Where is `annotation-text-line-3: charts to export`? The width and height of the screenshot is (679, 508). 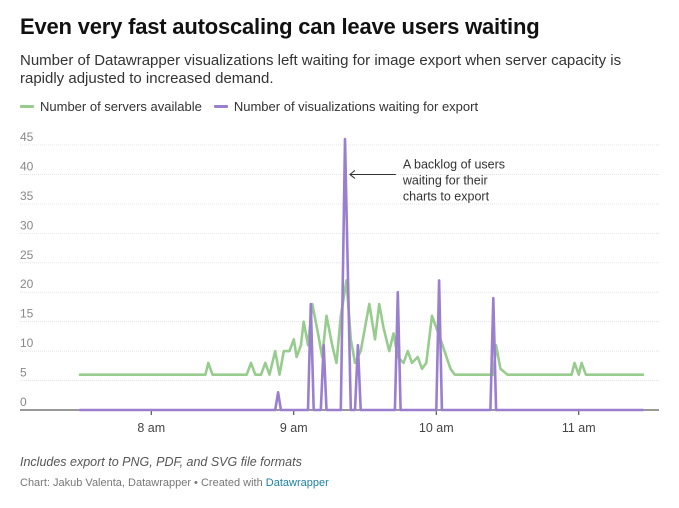 annotation-text-line-3: charts to export is located at coordinates (446, 196).